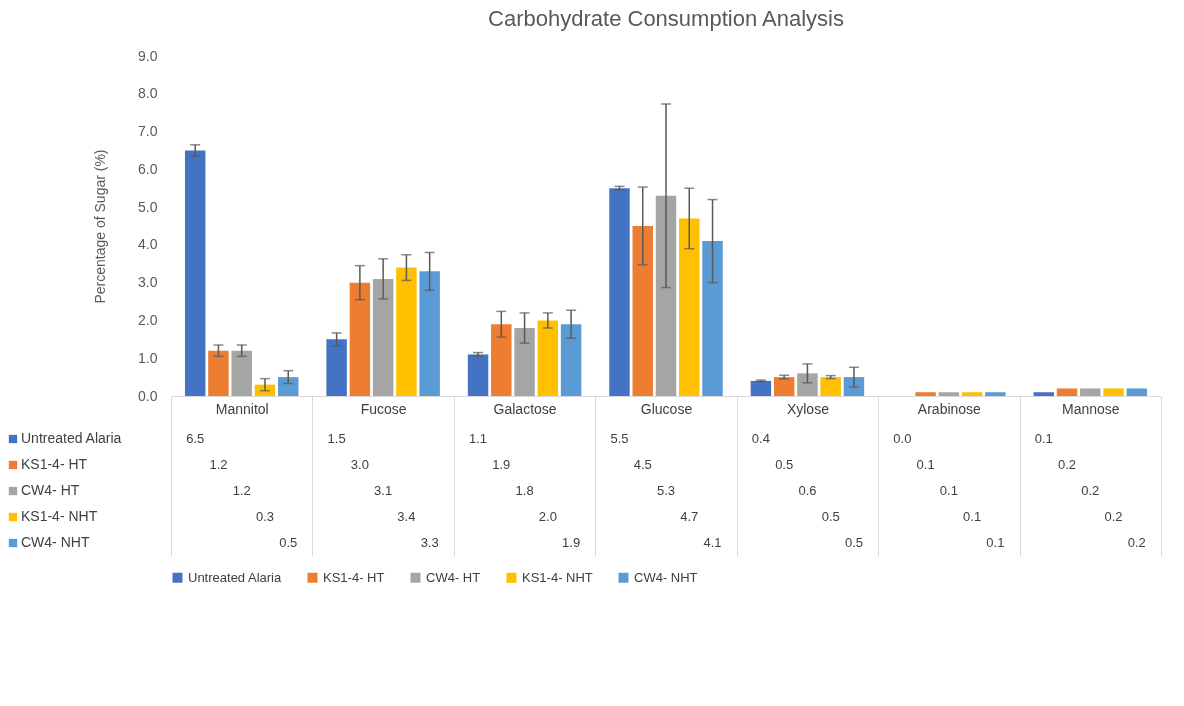 The image size is (1184, 706). I want to click on text: CW4- HT, so click(50, 490).